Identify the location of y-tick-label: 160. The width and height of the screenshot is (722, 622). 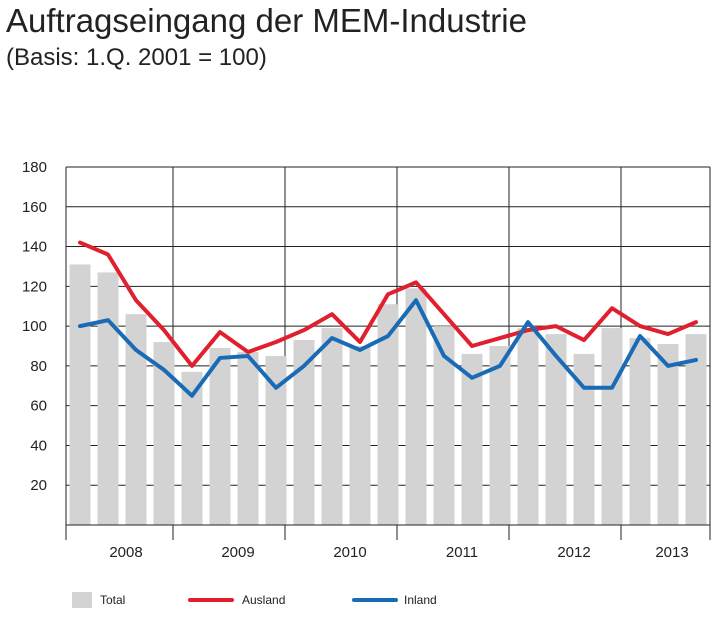
(34, 207).